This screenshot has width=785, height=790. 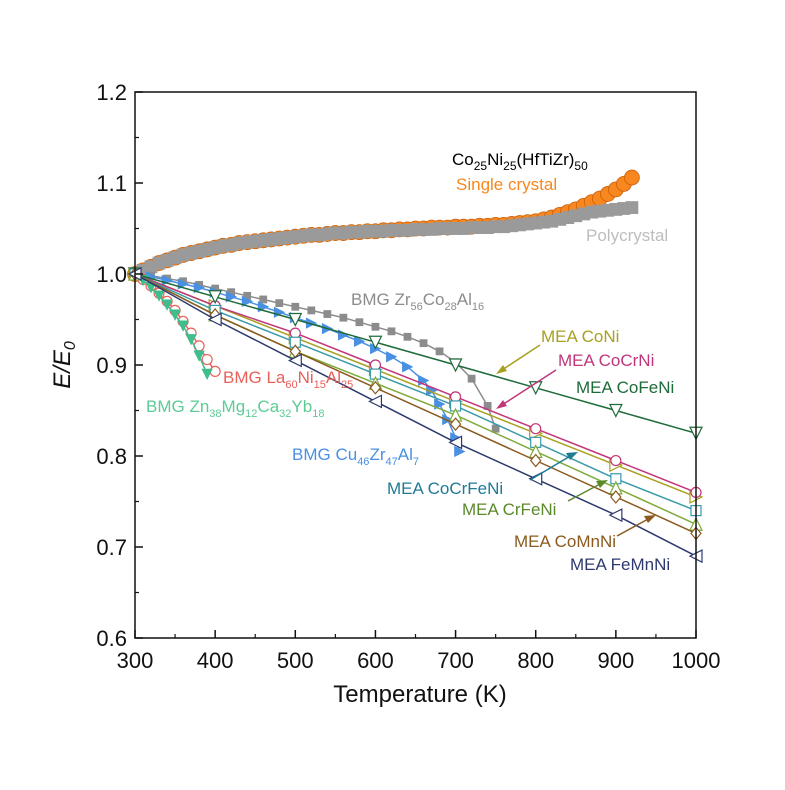 I want to click on y-axis-title-sub: 0, so click(x=70, y=345).